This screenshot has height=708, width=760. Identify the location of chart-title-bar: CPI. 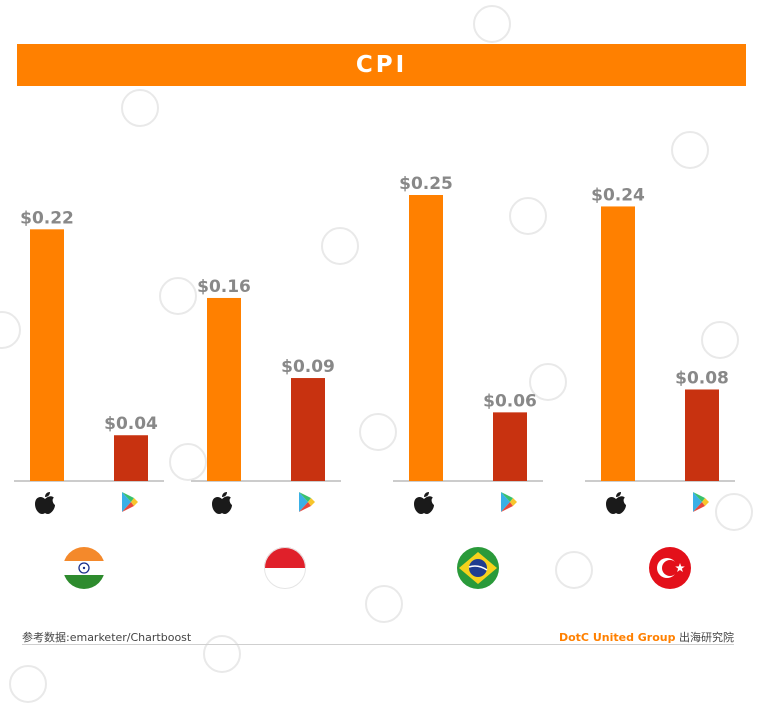
(381, 65).